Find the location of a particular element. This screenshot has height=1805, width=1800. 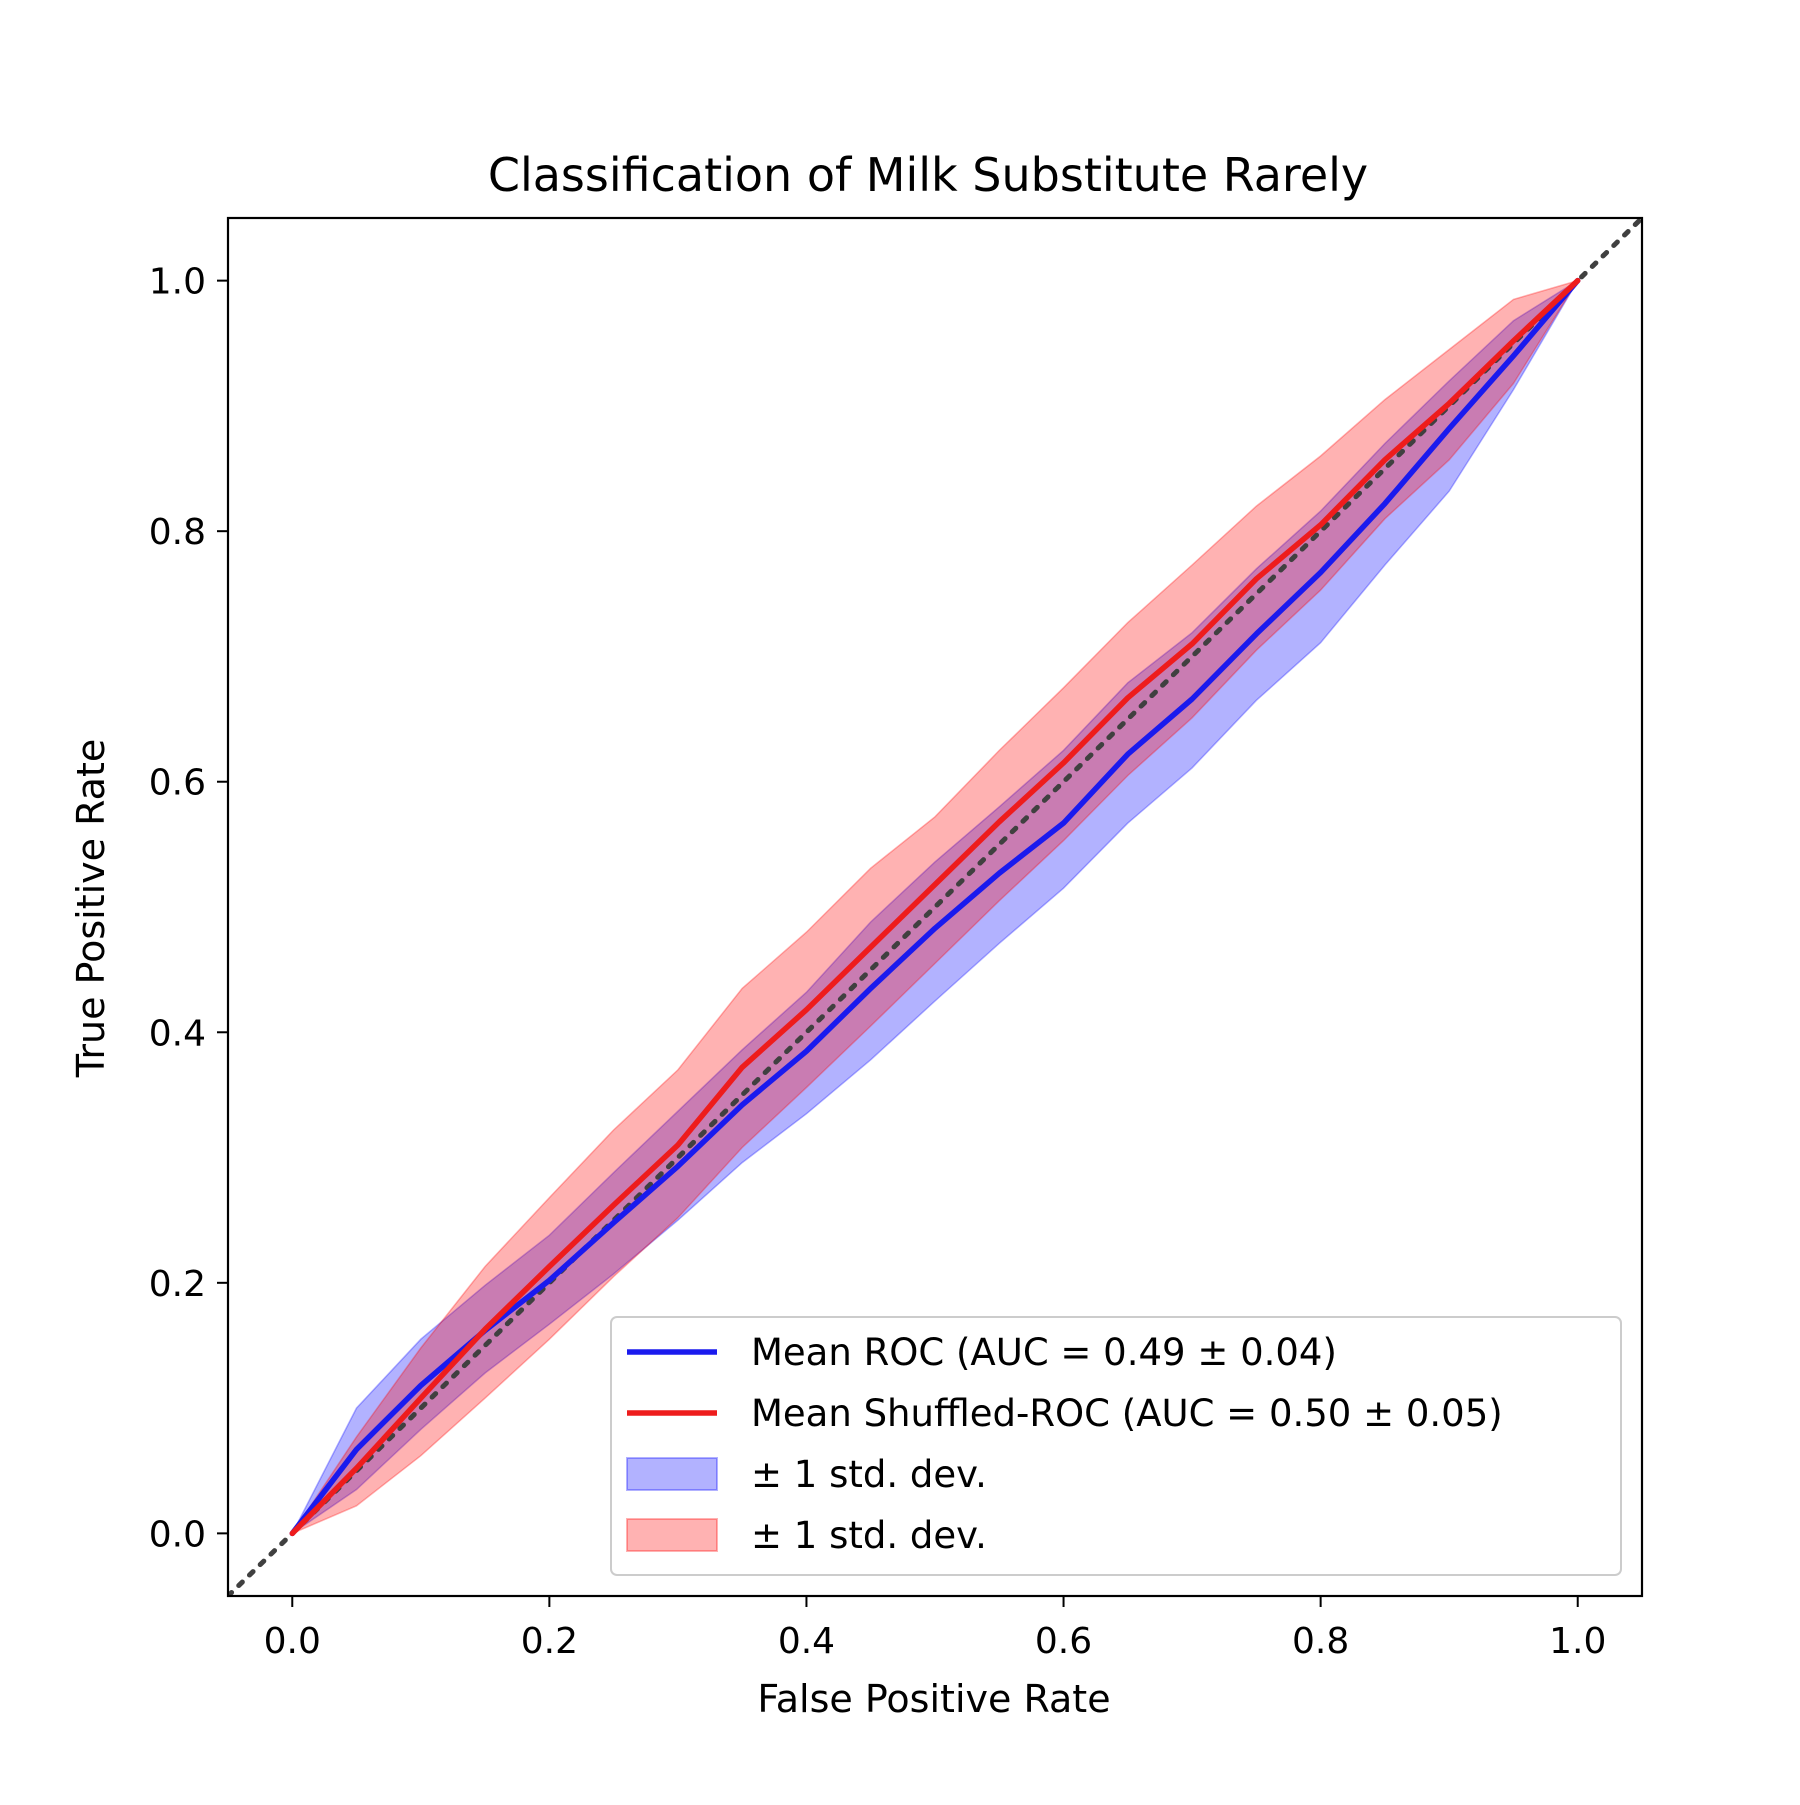

legend-label: Mean ROC (AUC = 0.49 ± 0.04) is located at coordinates (1044, 1352).